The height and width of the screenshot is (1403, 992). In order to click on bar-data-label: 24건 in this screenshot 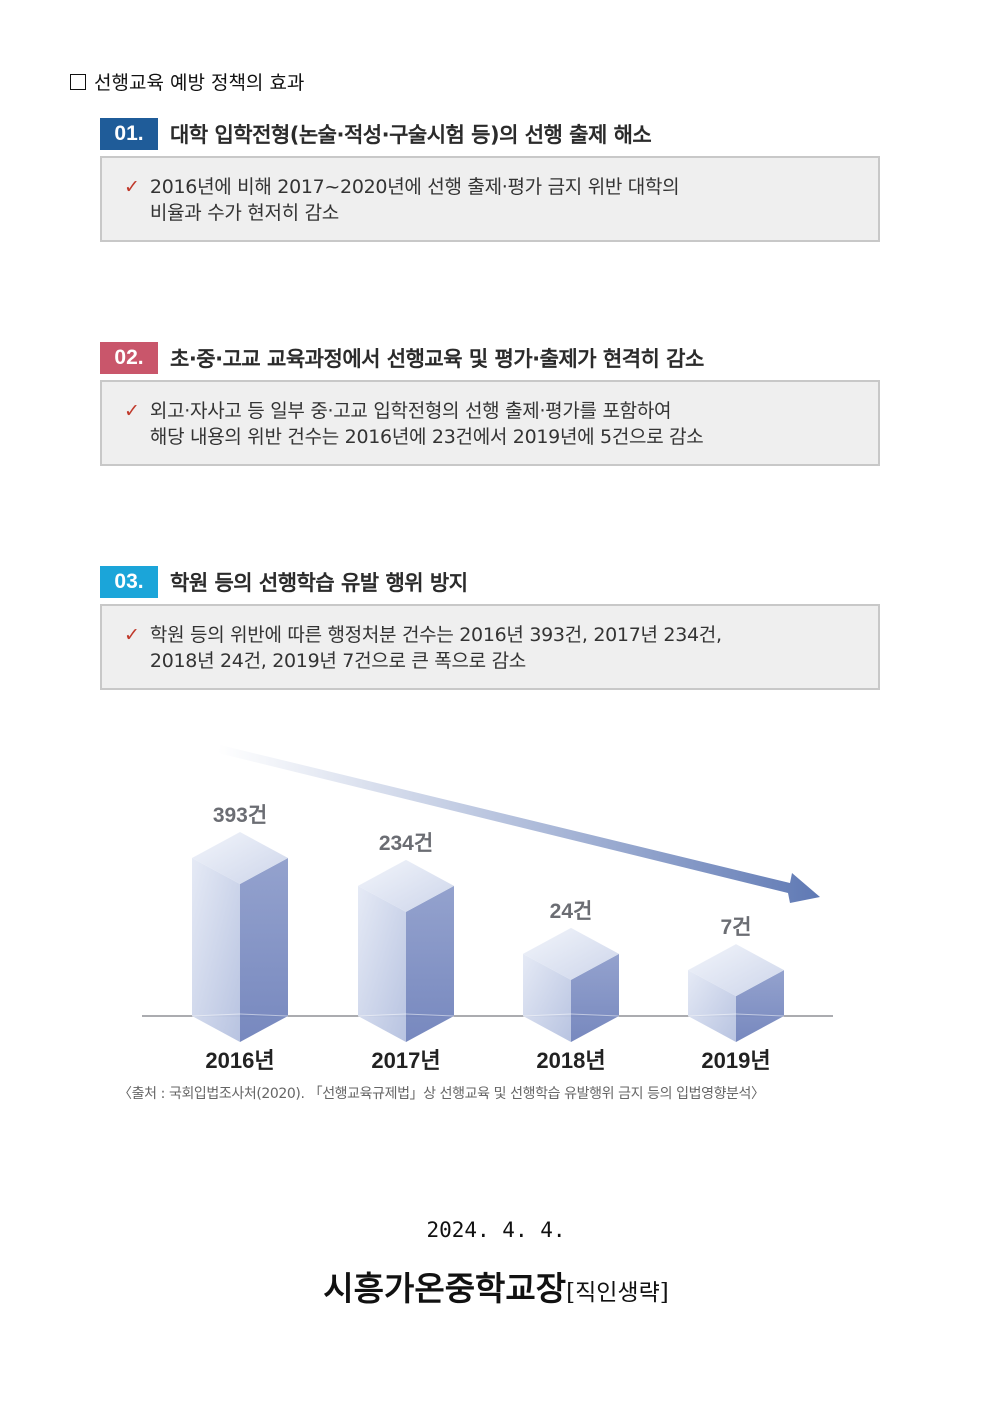, I will do `click(571, 911)`.